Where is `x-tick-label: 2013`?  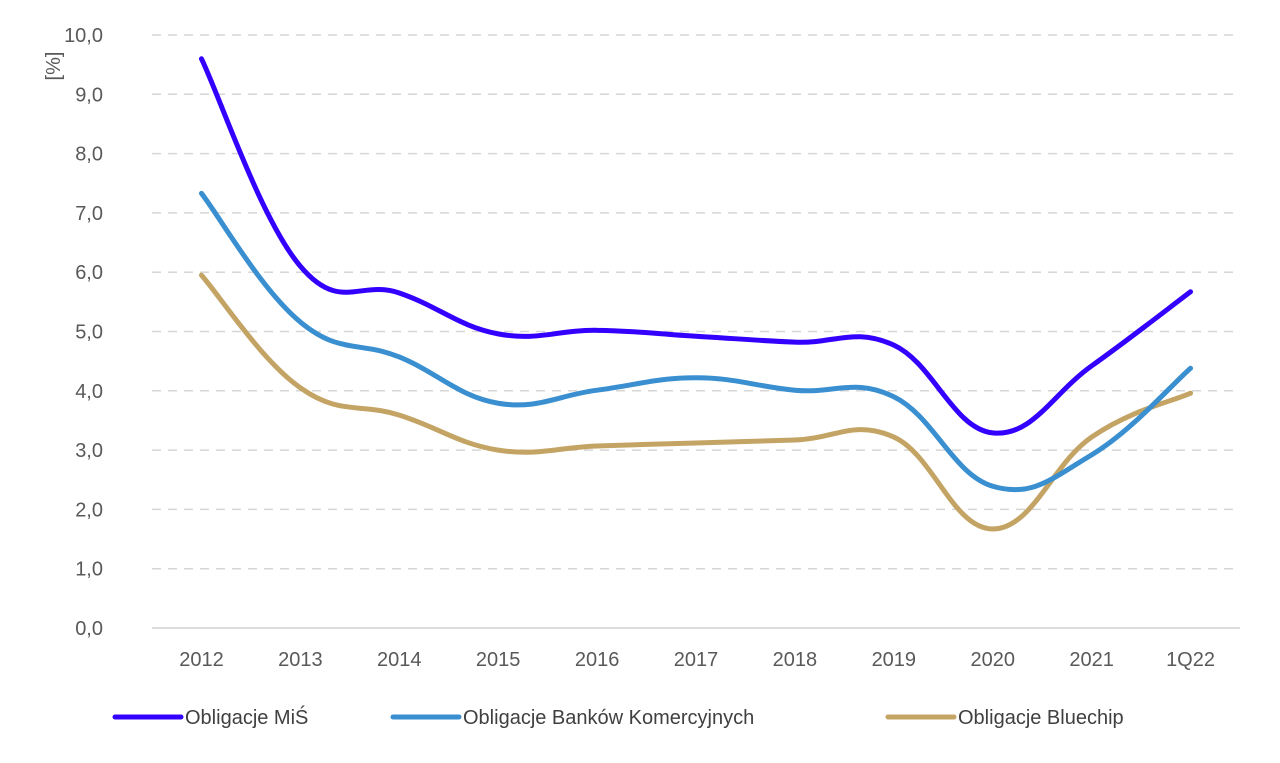 x-tick-label: 2013 is located at coordinates (300, 660).